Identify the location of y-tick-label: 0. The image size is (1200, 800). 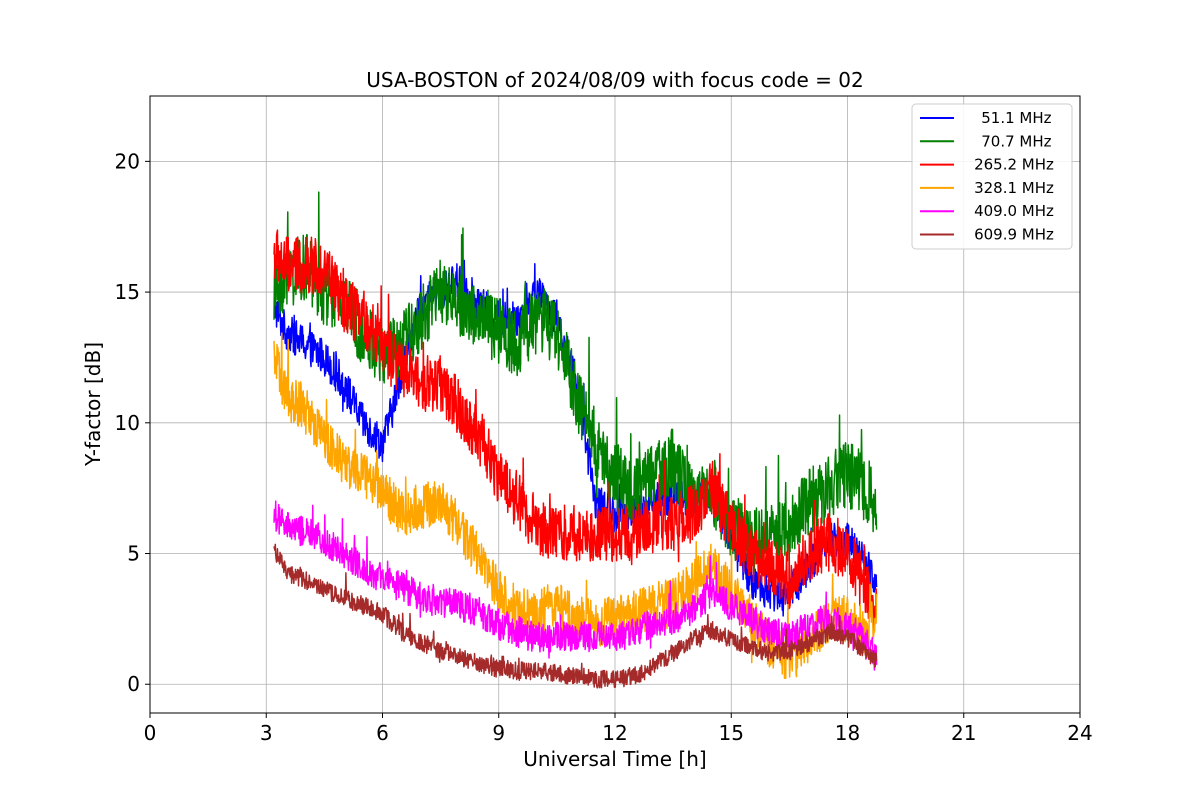
(133, 684).